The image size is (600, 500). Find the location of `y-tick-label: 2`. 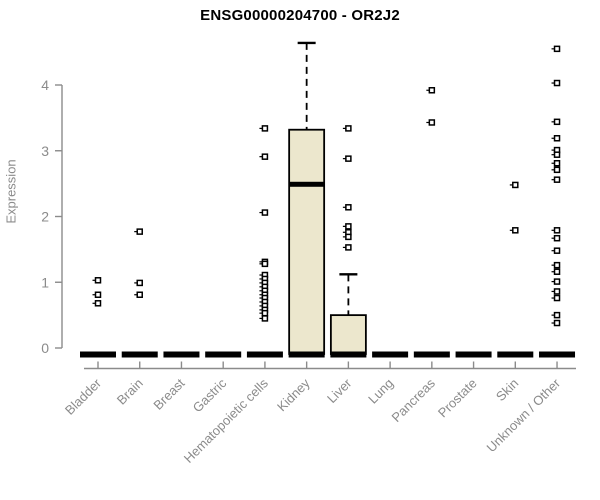

y-tick-label: 2 is located at coordinates (45, 217).